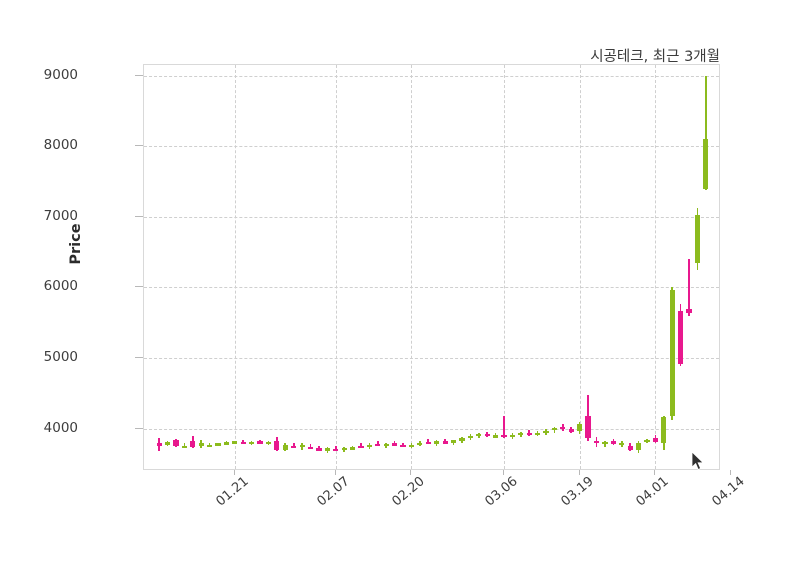 Image resolution: width=800 pixels, height=575 pixels. I want to click on chart-title: 시공테크, 최근 3개월, so click(655, 57).